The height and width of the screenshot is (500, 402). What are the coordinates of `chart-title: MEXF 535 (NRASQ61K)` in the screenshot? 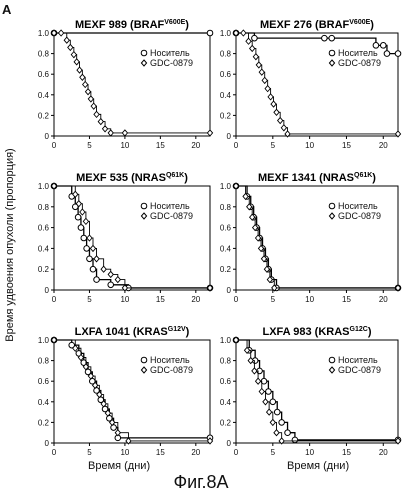 It's located at (132, 178).